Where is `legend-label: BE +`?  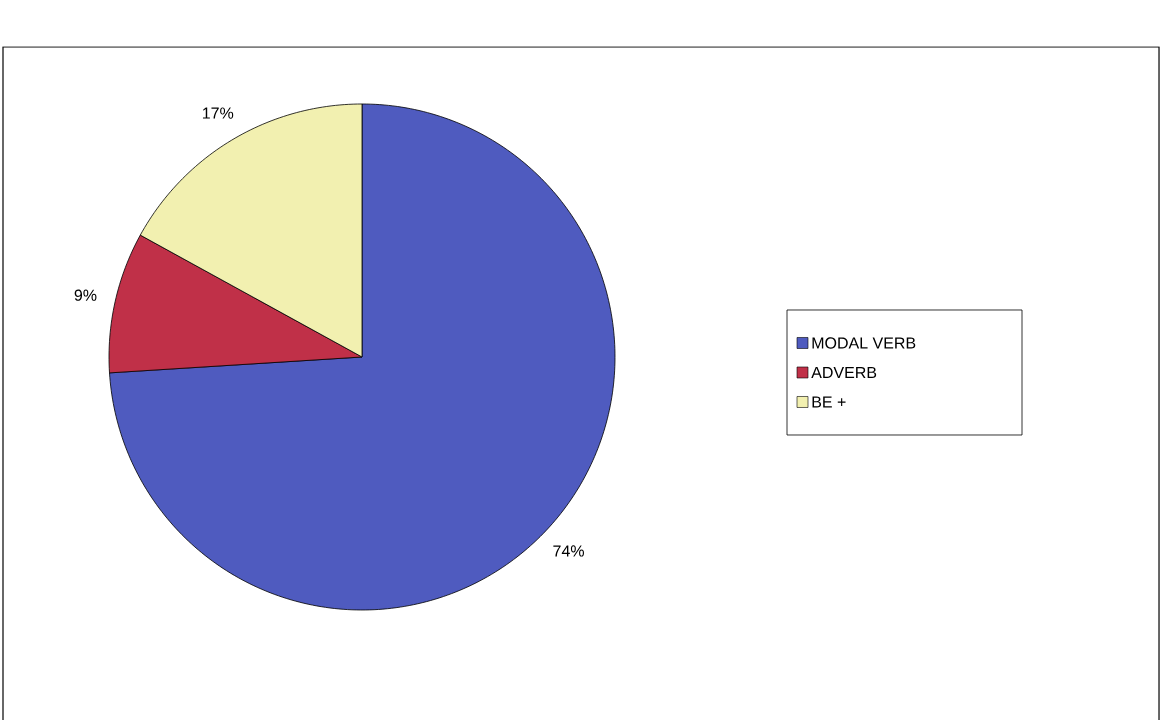 legend-label: BE + is located at coordinates (829, 402).